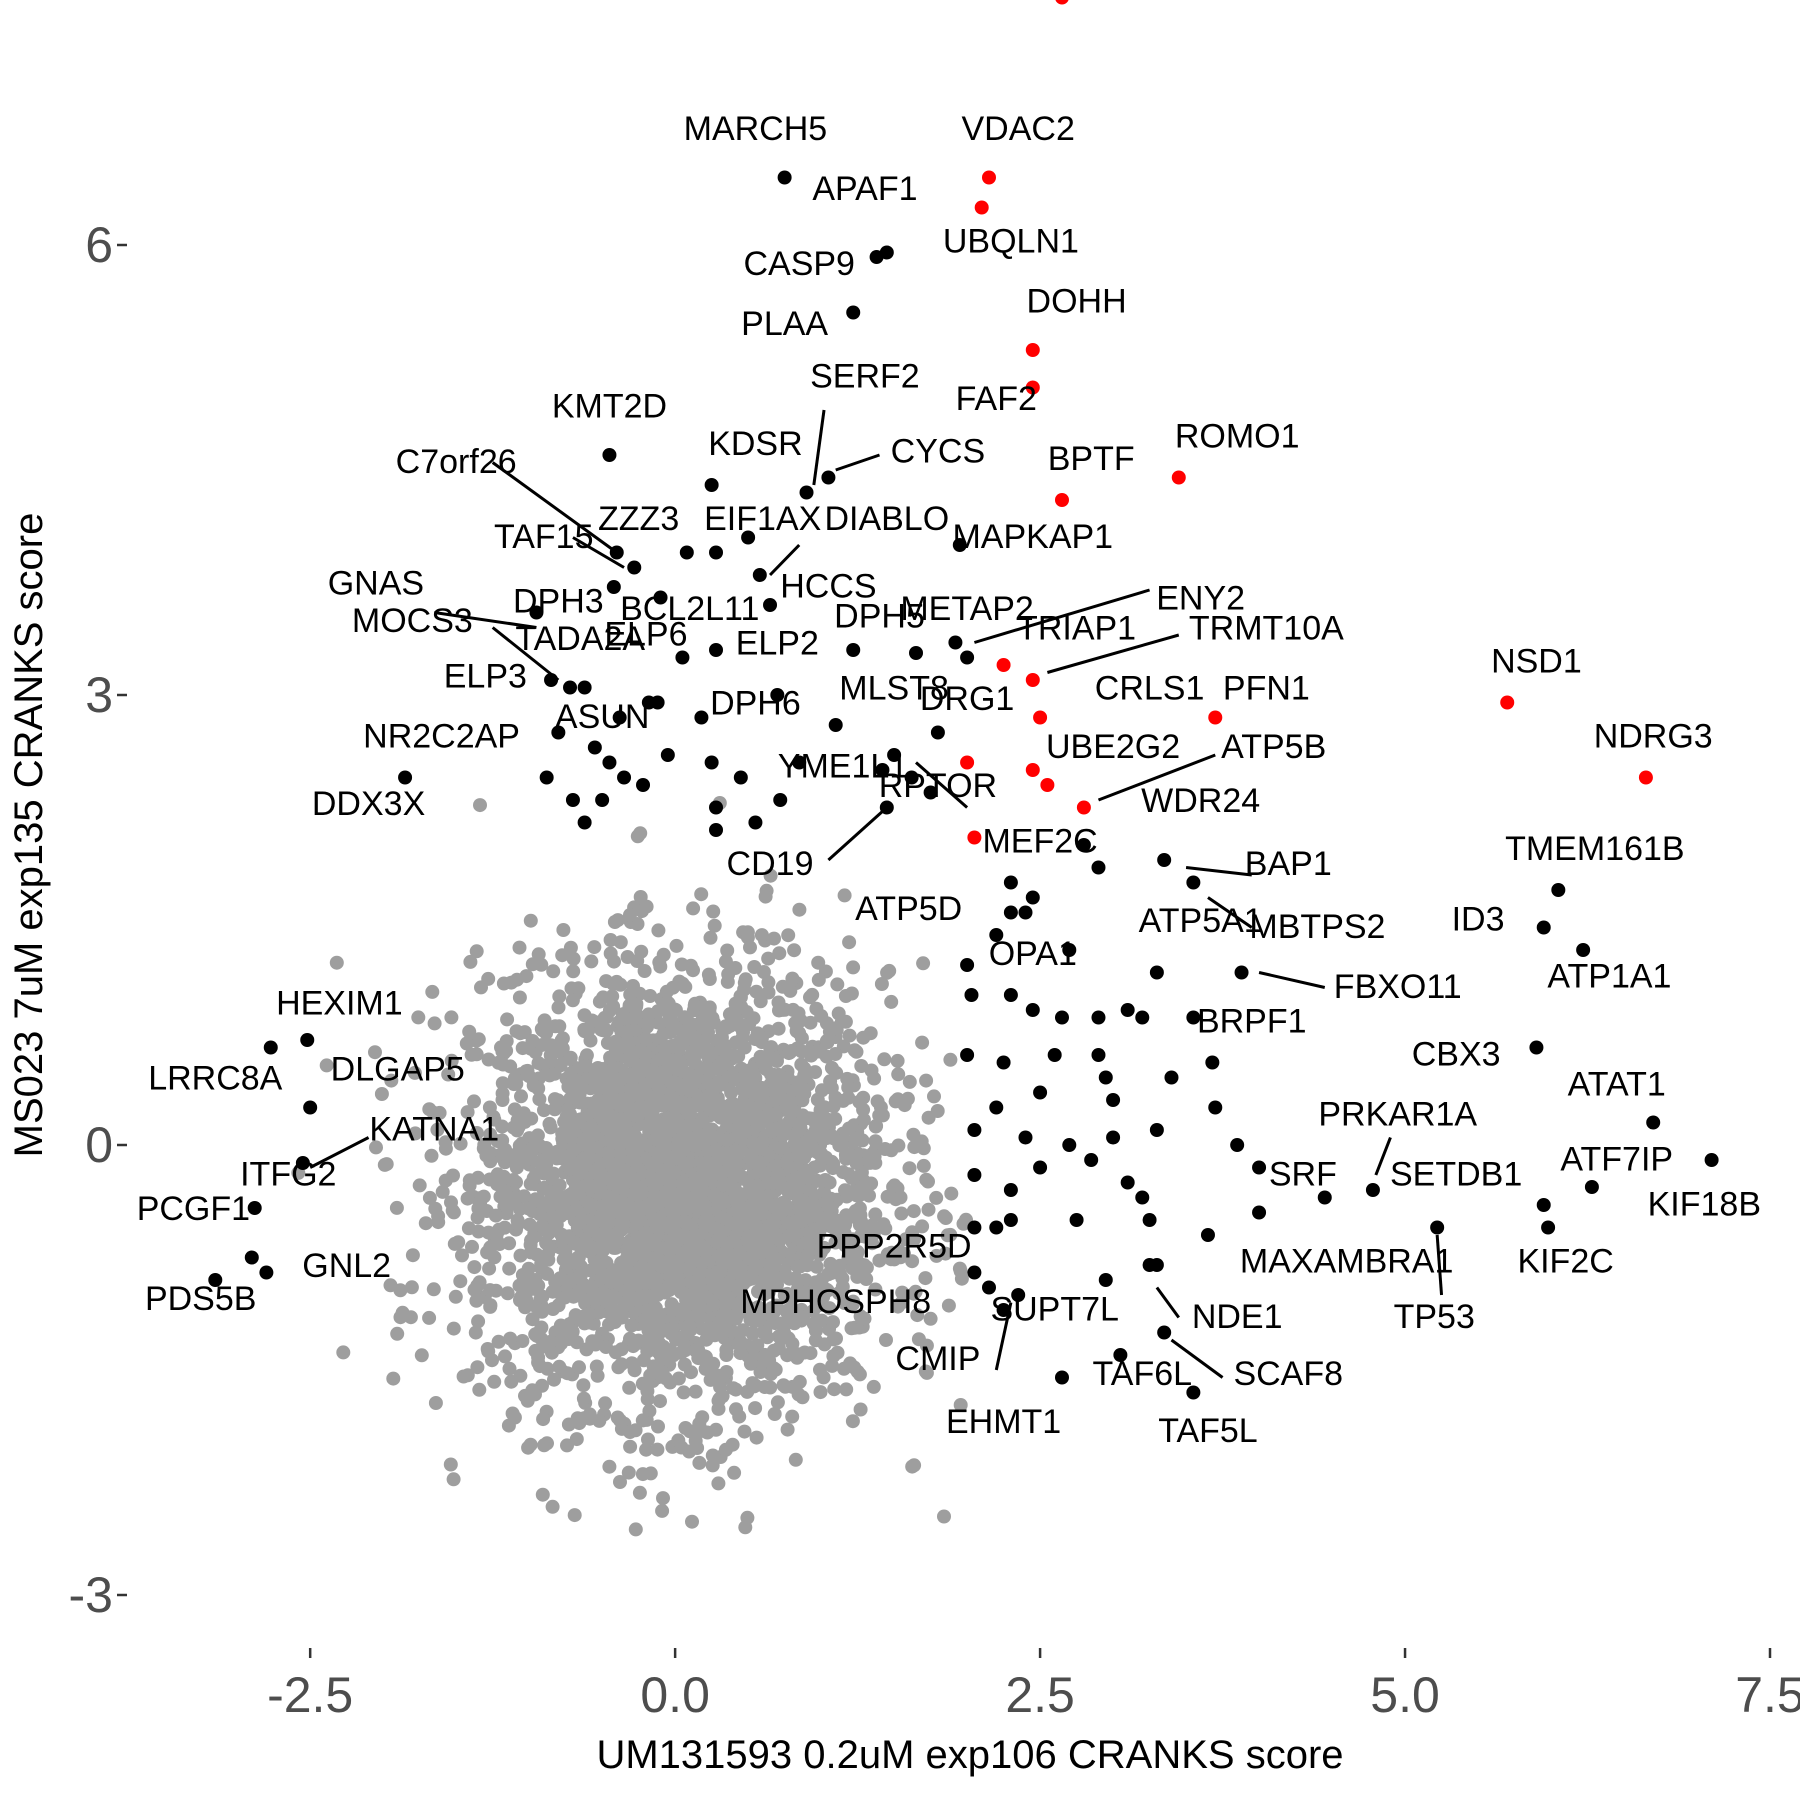 This screenshot has height=1800, width=1800. I want to click on gene-label: MLST8, so click(894, 689).